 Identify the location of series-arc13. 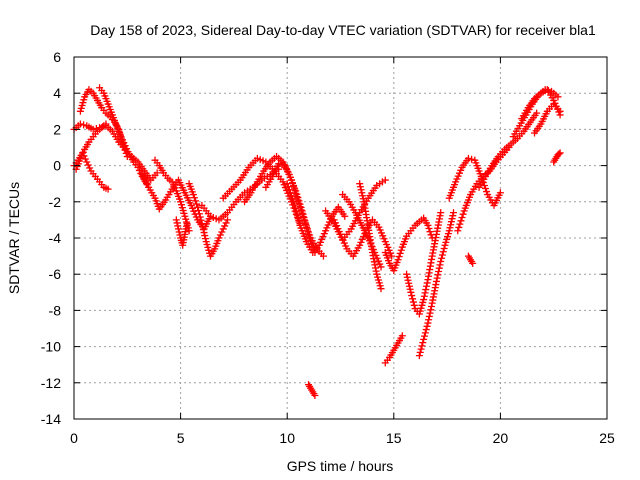
(294, 210).